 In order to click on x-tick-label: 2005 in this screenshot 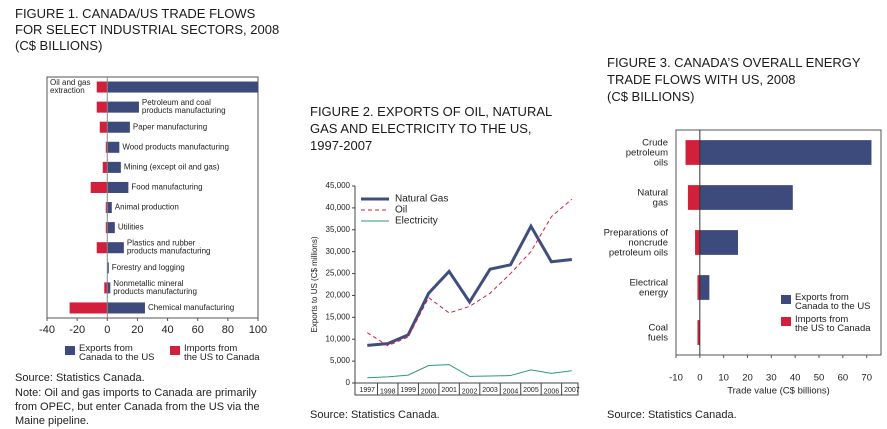, I will do `click(531, 390)`.